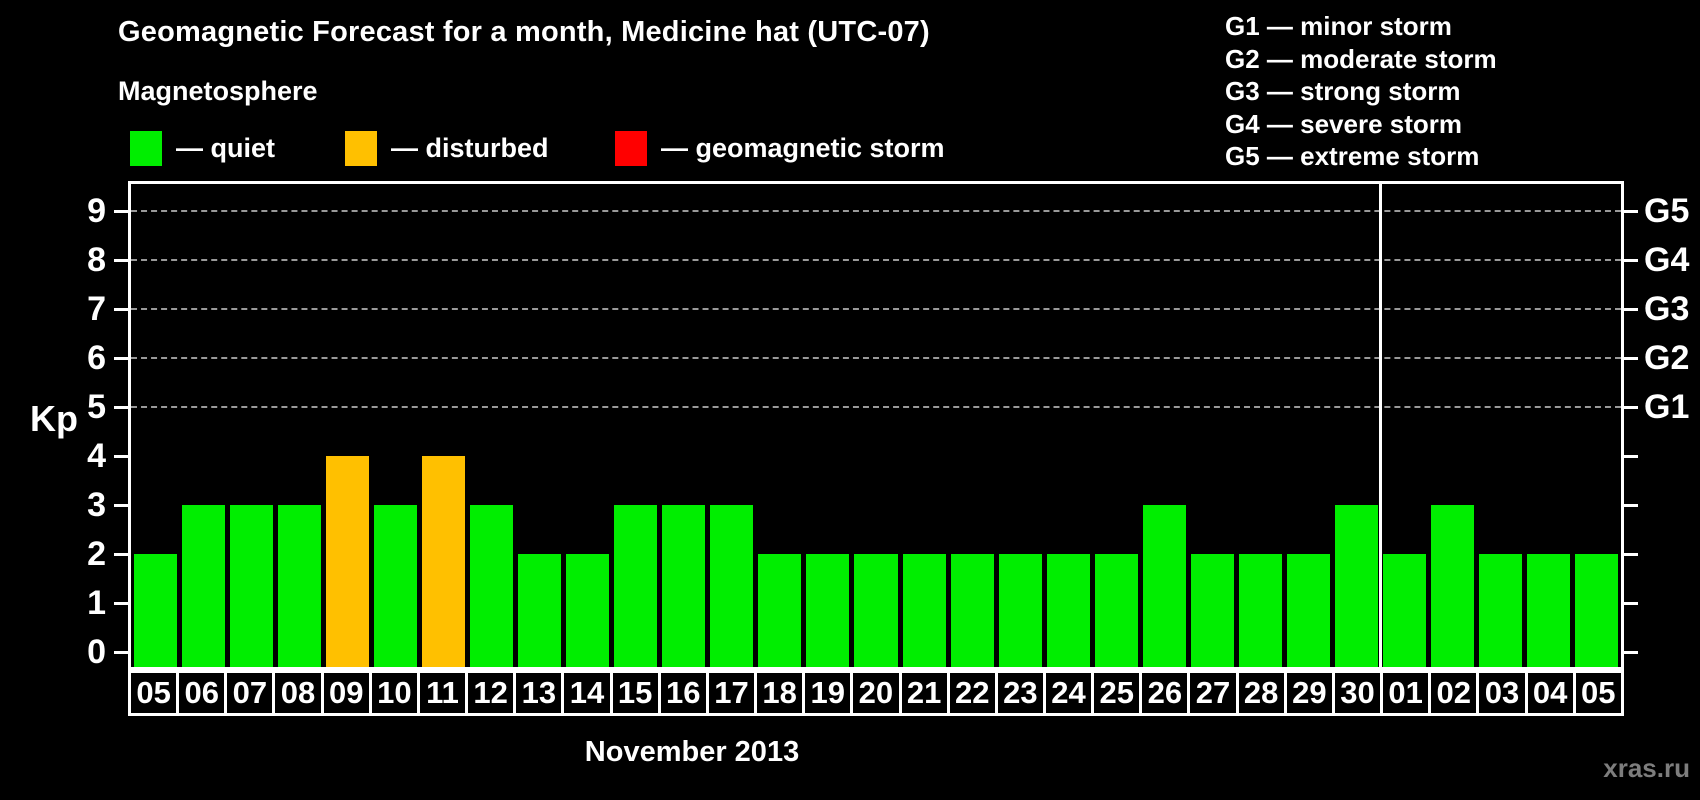 The width and height of the screenshot is (1700, 800). What do you see at coordinates (1361, 58) in the screenshot?
I see `storm-scale-line-g2: G2 — moderate storm` at bounding box center [1361, 58].